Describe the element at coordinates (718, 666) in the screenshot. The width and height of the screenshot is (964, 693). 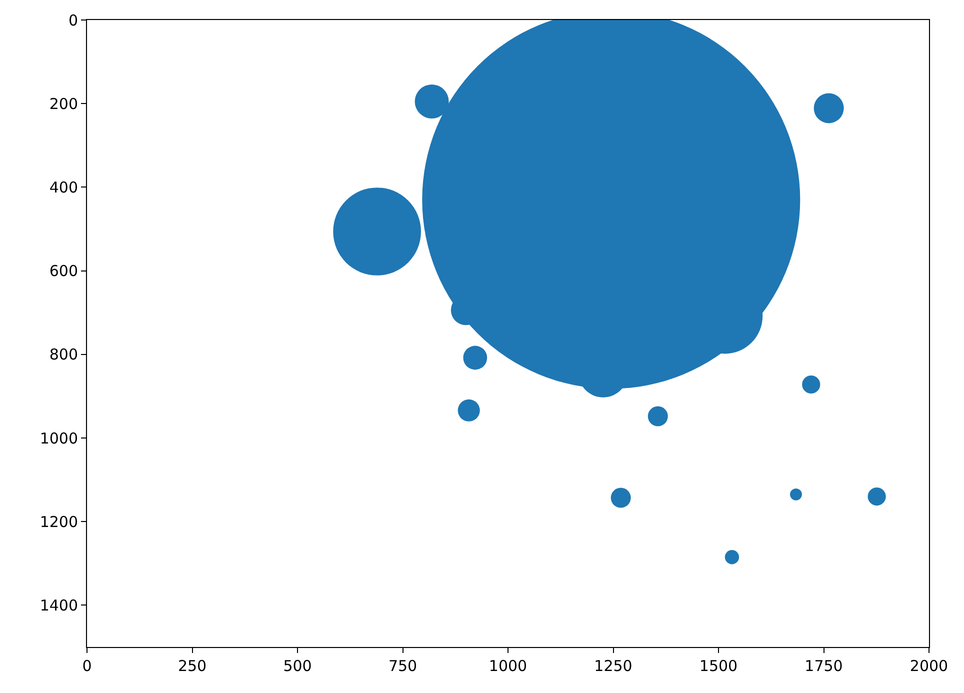
I see `x-tick-label: 1500` at that location.